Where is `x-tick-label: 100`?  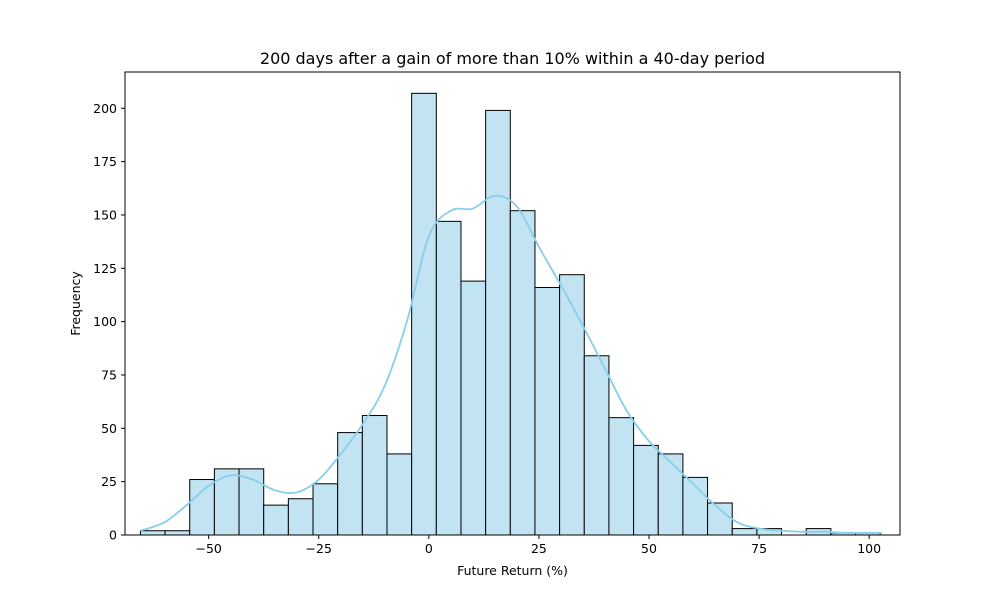
x-tick-label: 100 is located at coordinates (869, 548).